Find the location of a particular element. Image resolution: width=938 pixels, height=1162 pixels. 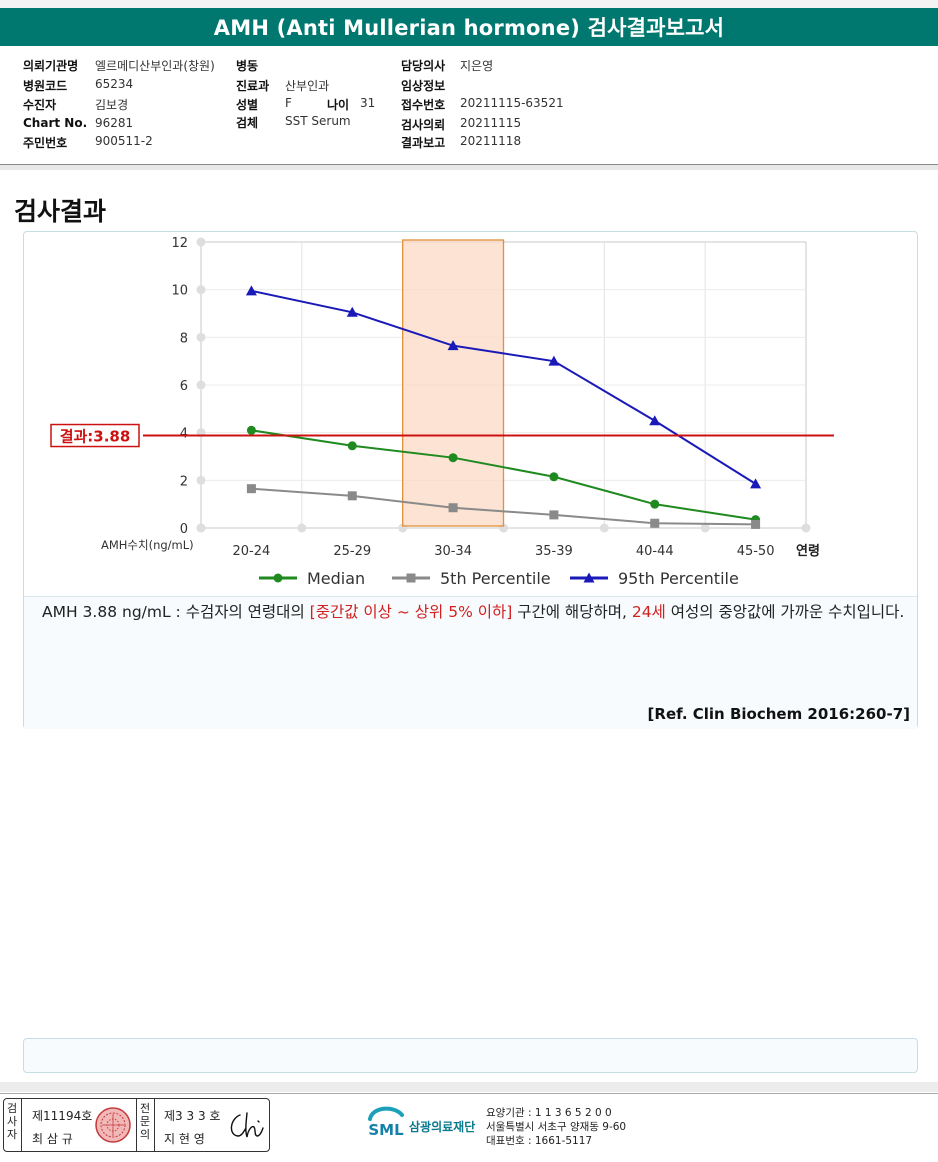

comment-box is located at coordinates (470, 1055).